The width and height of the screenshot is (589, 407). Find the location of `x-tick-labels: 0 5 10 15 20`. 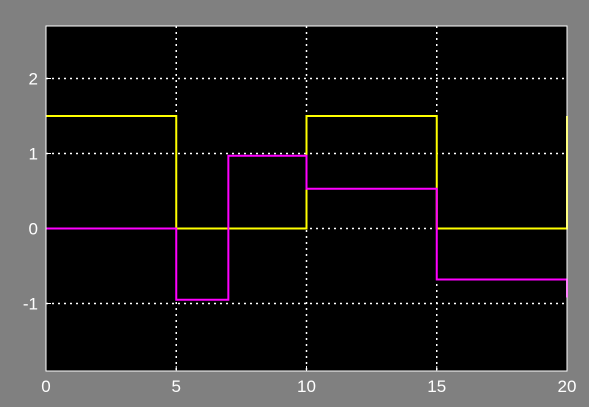

x-tick-labels: 0 5 10 15 20 is located at coordinates (308, 386).